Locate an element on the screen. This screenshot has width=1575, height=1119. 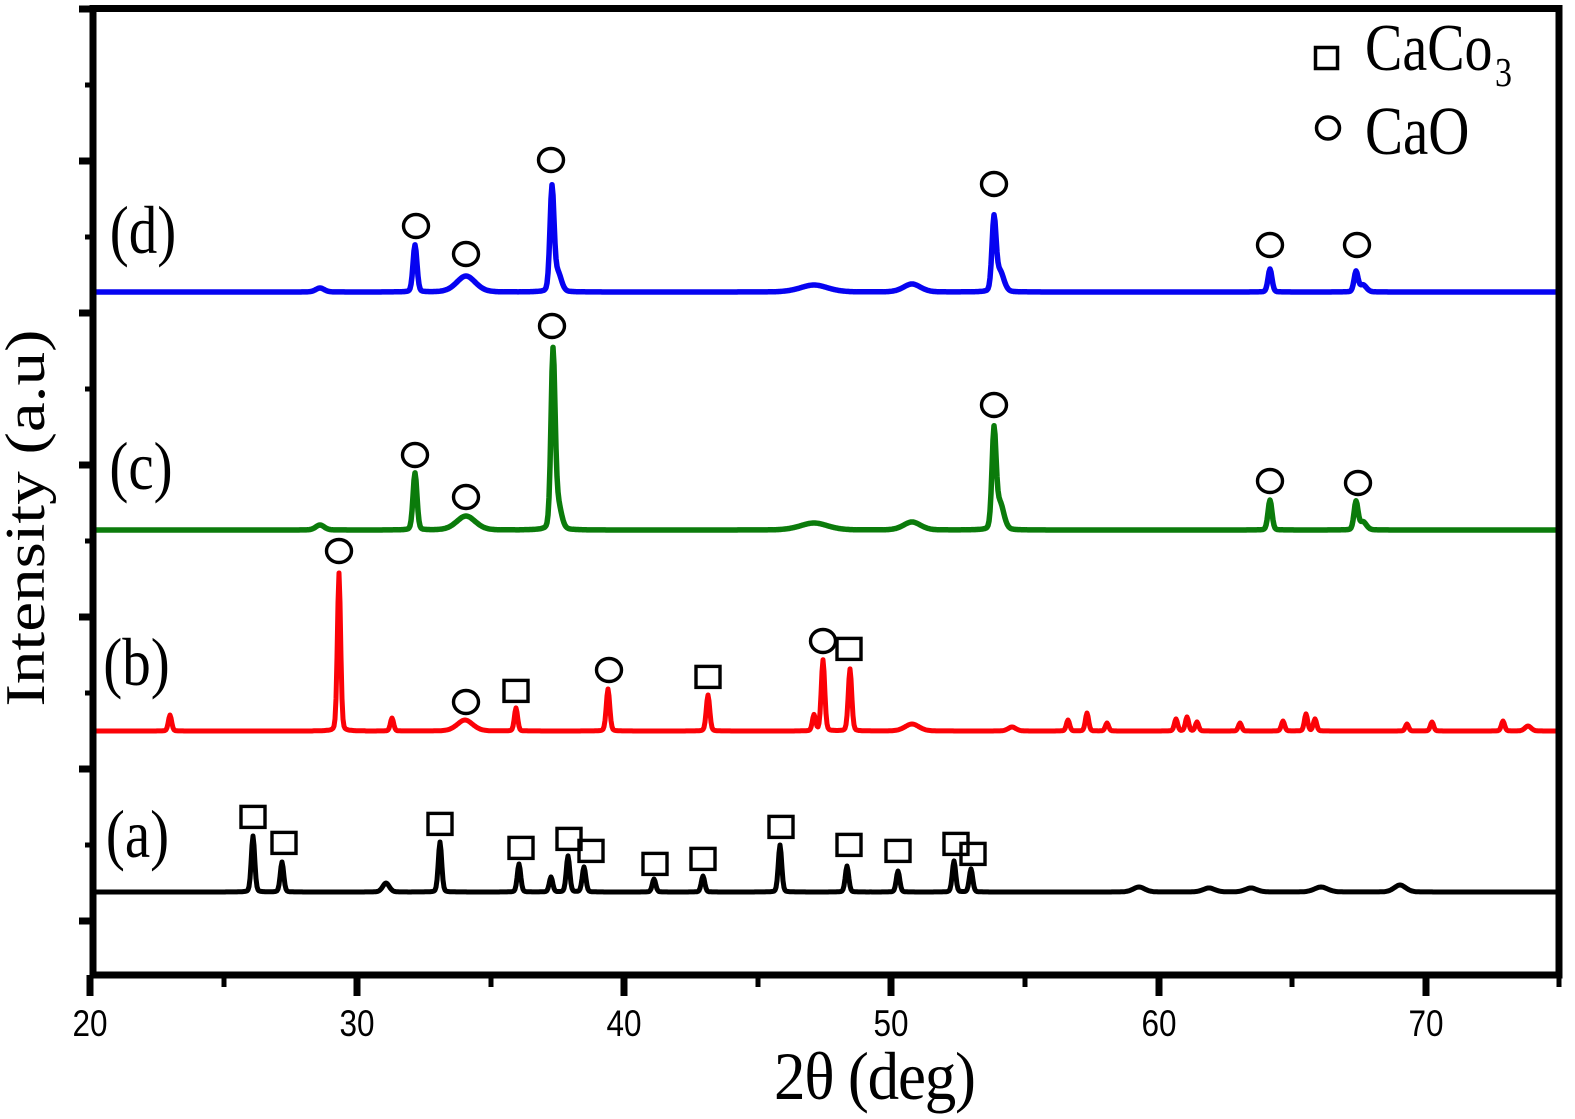
svg-text: 30 is located at coordinates (356, 1024).